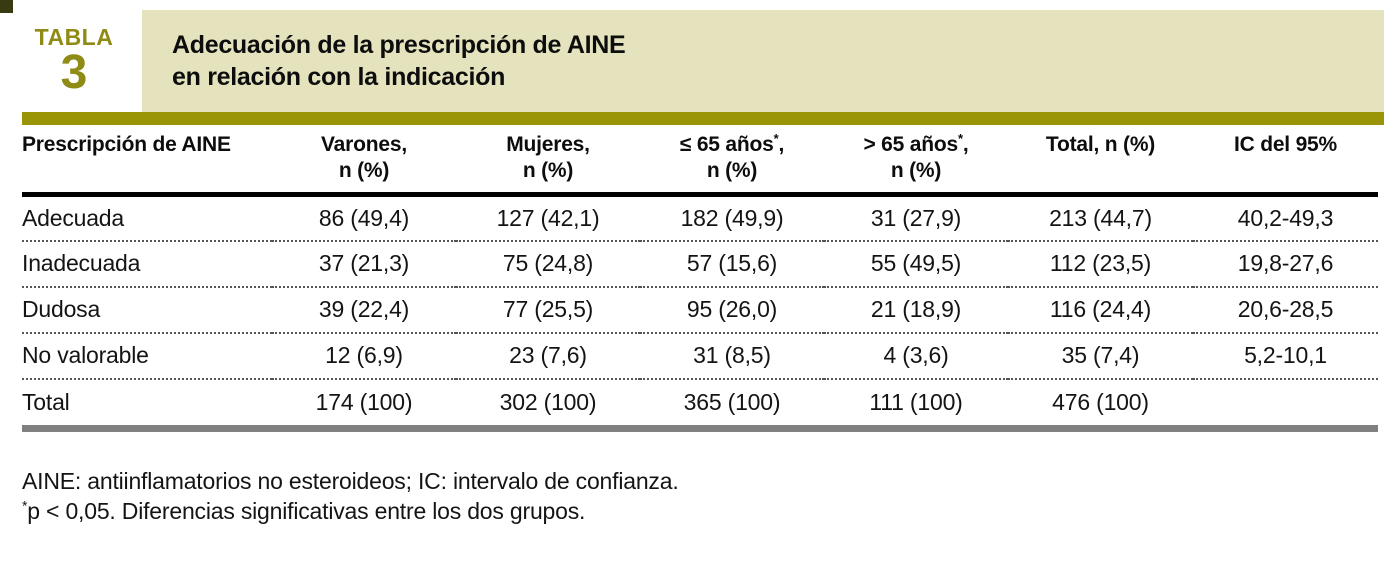 The image size is (1390, 561). What do you see at coordinates (364, 401) in the screenshot?
I see `table-cell: 174 (100)` at bounding box center [364, 401].